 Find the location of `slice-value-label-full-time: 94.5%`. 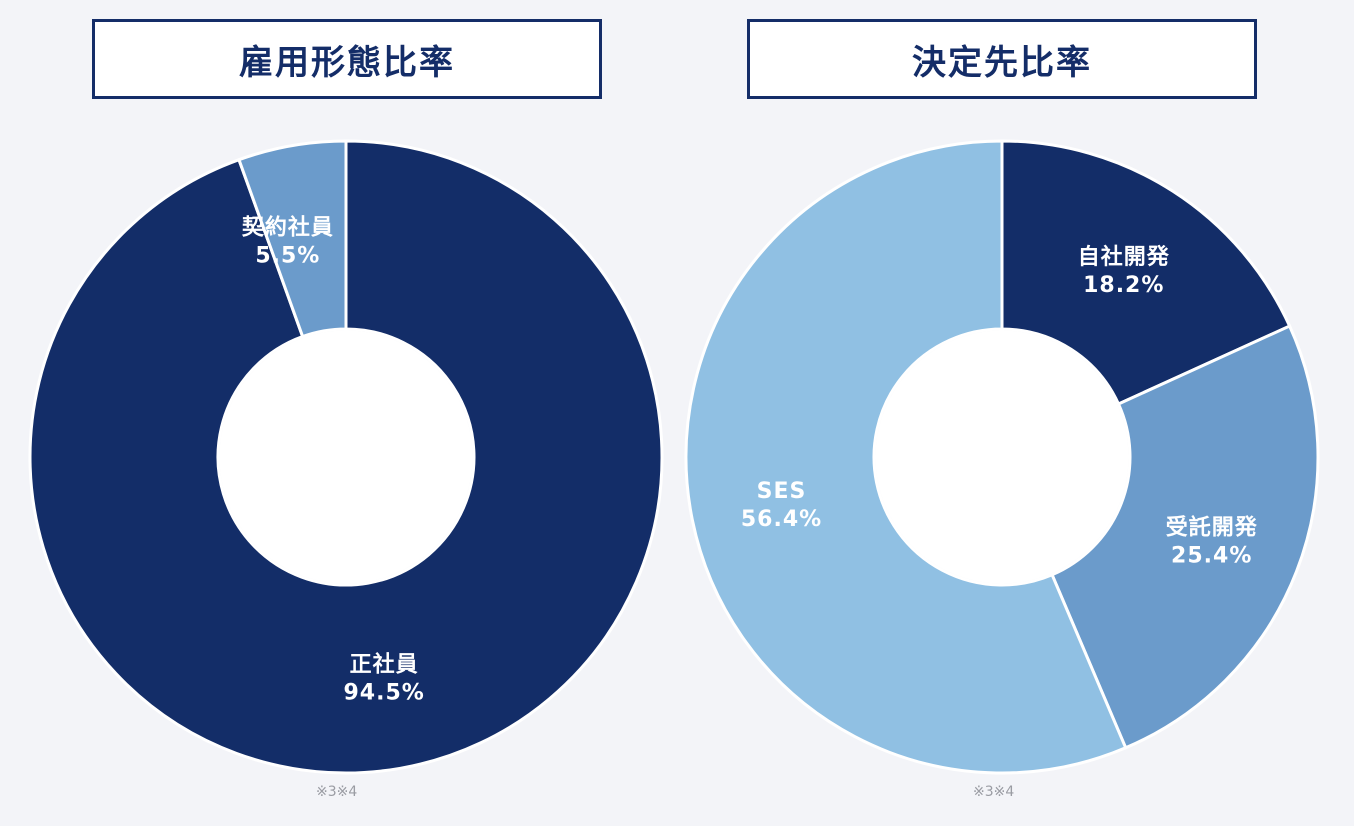

slice-value-label-full-time: 94.5% is located at coordinates (384, 693).